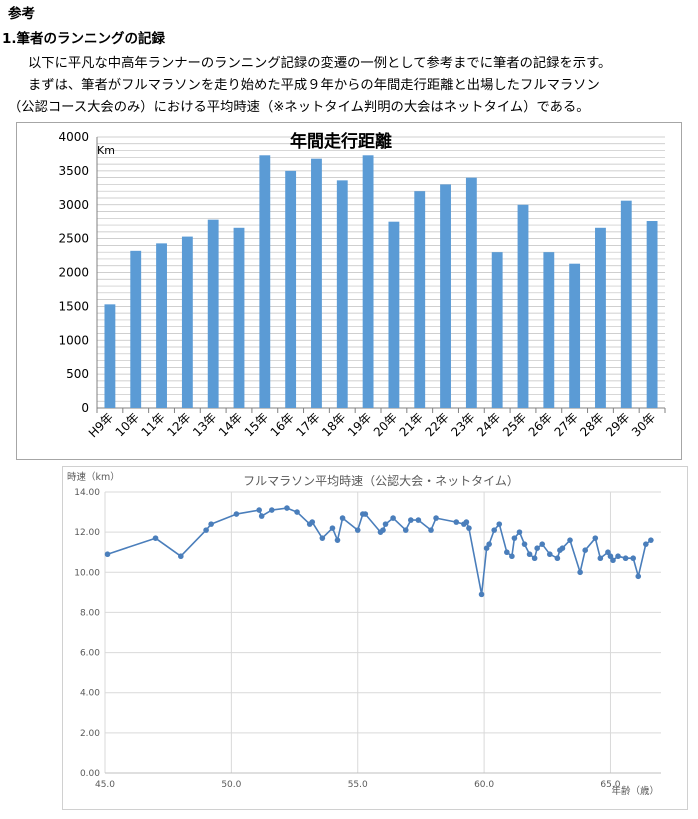 The width and height of the screenshot is (698, 819). What do you see at coordinates (21, 14) in the screenshot?
I see `heading: 参考` at bounding box center [21, 14].